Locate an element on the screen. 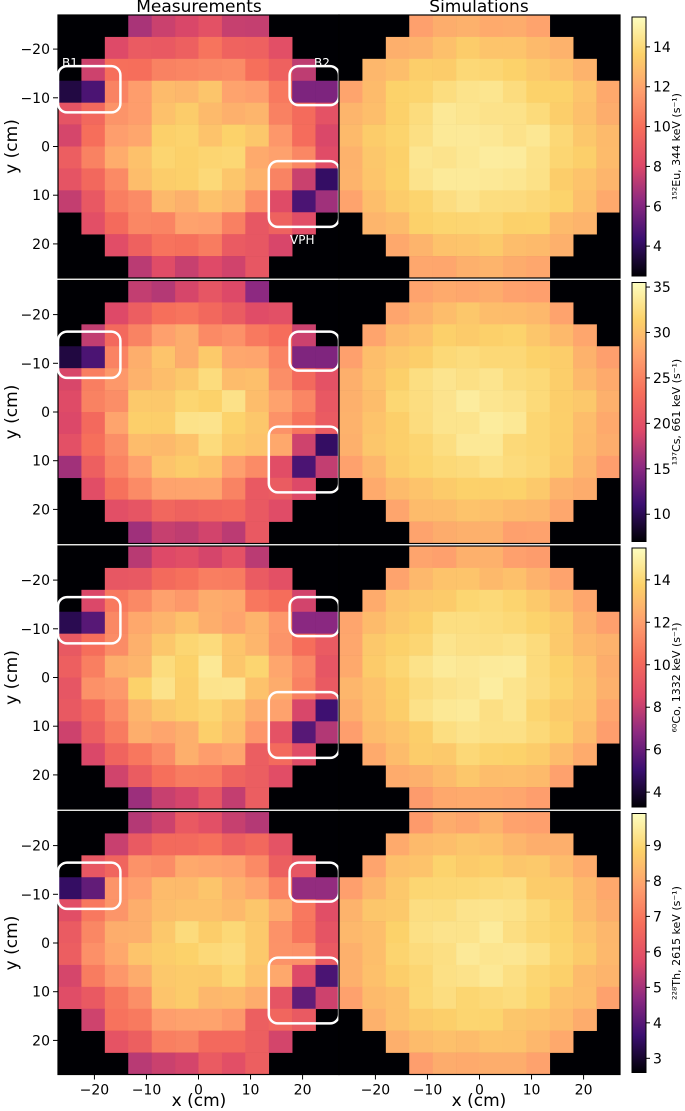 Image resolution: width=685 pixels, height=1111 pixels. colorbar-tick-label: 3 is located at coordinates (657, 1059).